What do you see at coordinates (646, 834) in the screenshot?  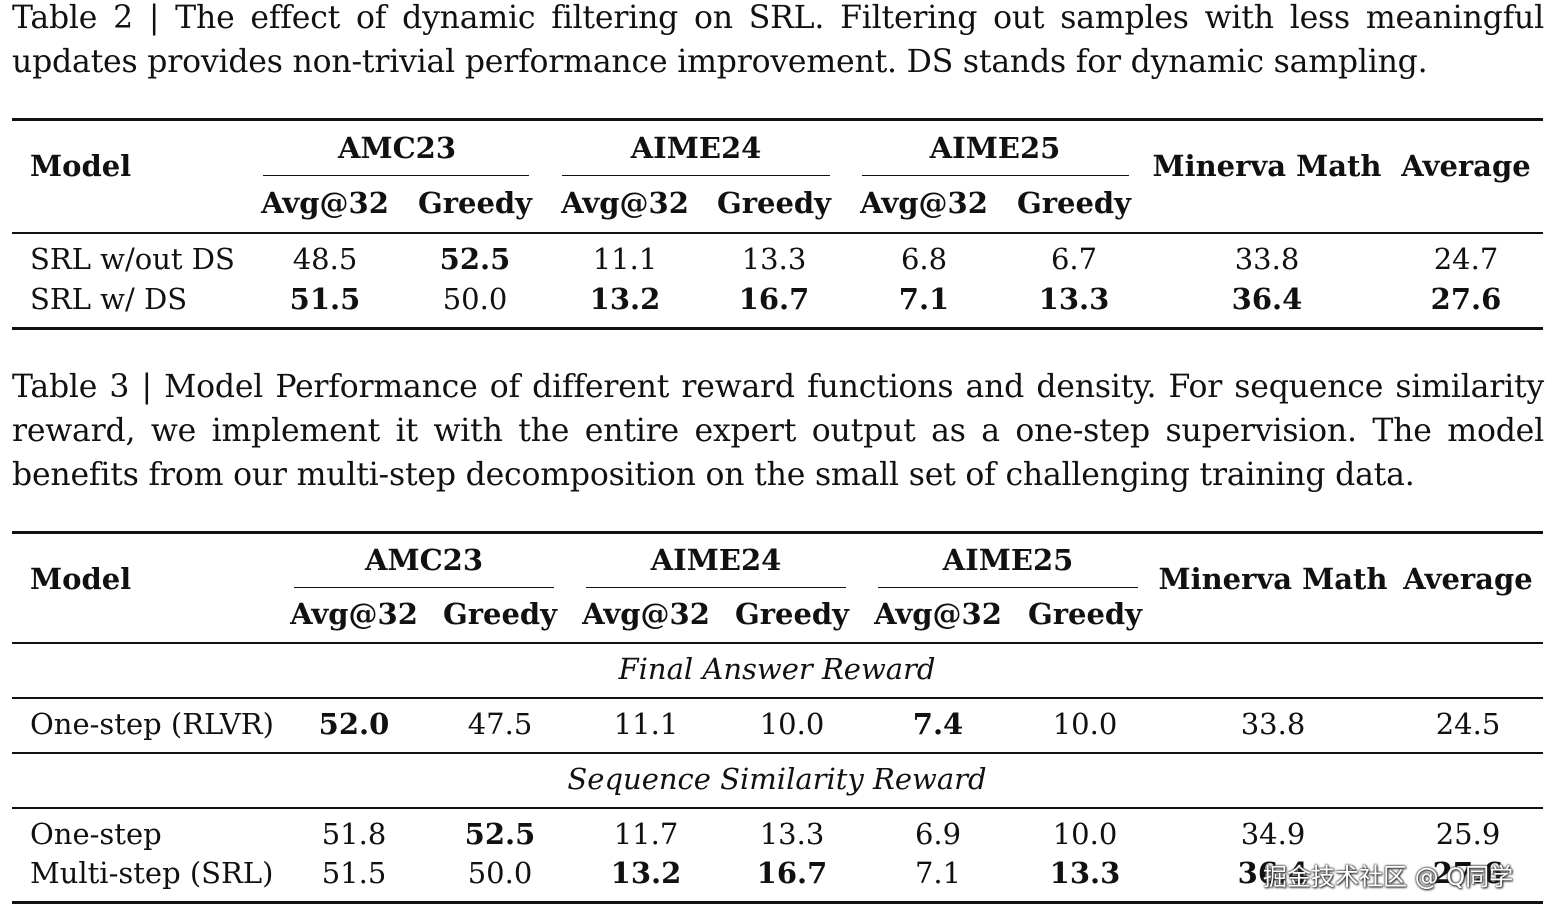 I see `table3-cell: 11.7` at bounding box center [646, 834].